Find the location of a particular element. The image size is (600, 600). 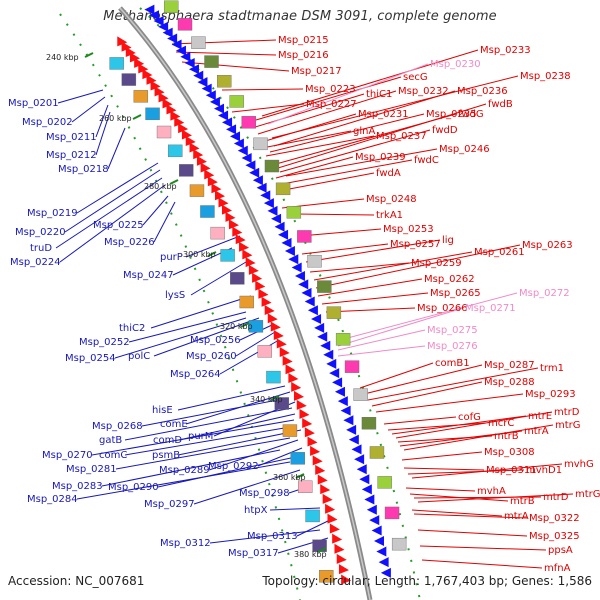

gene-label-glna: glnA is located at coordinates (364, 131).